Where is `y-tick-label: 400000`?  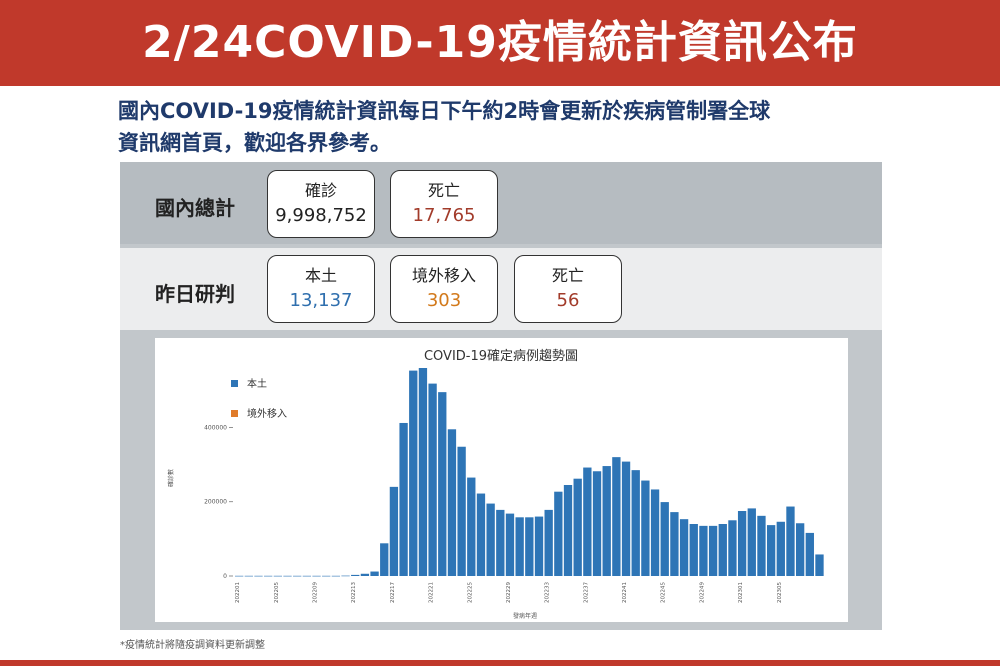
y-tick-label: 400000 is located at coordinates (215, 427).